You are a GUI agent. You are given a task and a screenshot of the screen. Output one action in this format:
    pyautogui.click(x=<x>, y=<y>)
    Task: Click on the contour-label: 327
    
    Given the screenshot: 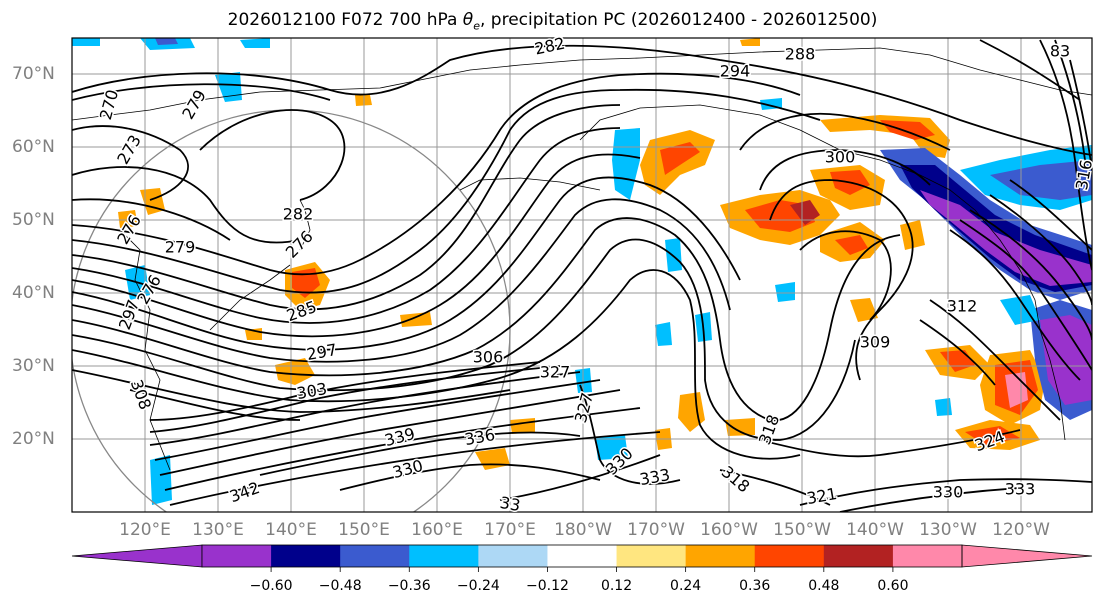 What is the action you would take?
    pyautogui.click(x=555, y=372)
    